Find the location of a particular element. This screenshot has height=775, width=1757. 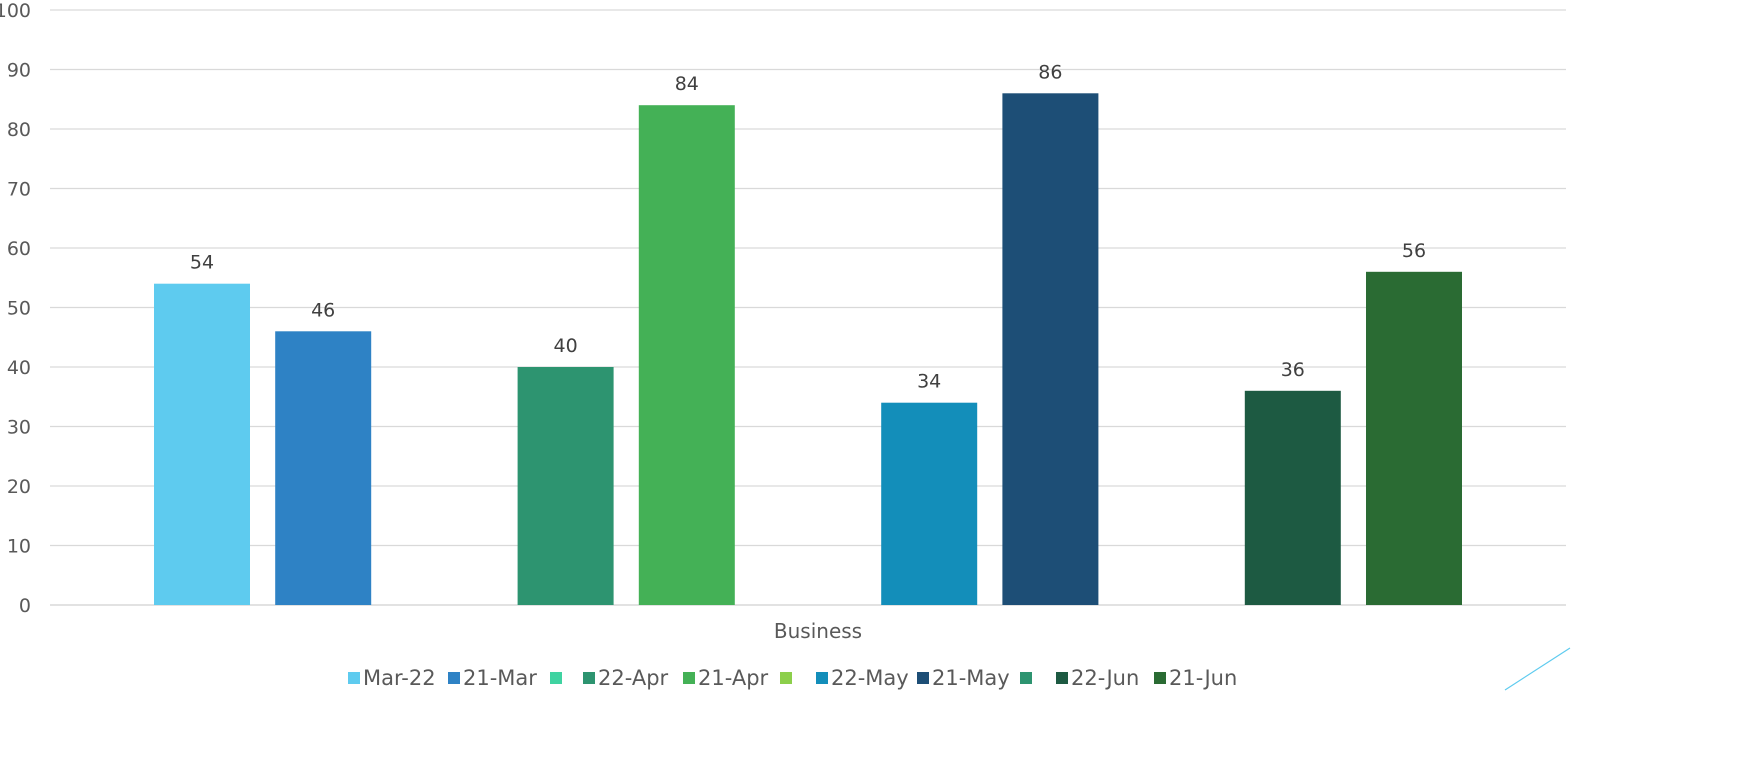

legend-label: Mar-22 is located at coordinates (399, 678).